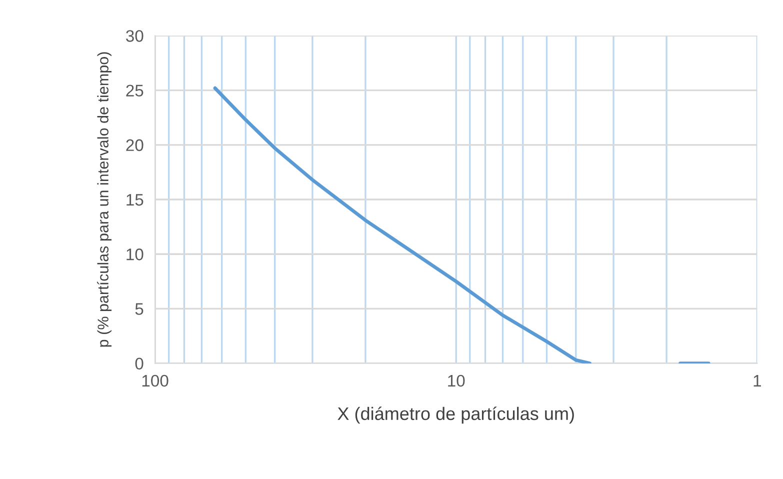 The width and height of the screenshot is (783, 479). What do you see at coordinates (139, 364) in the screenshot?
I see `y-tick-label: 0` at bounding box center [139, 364].